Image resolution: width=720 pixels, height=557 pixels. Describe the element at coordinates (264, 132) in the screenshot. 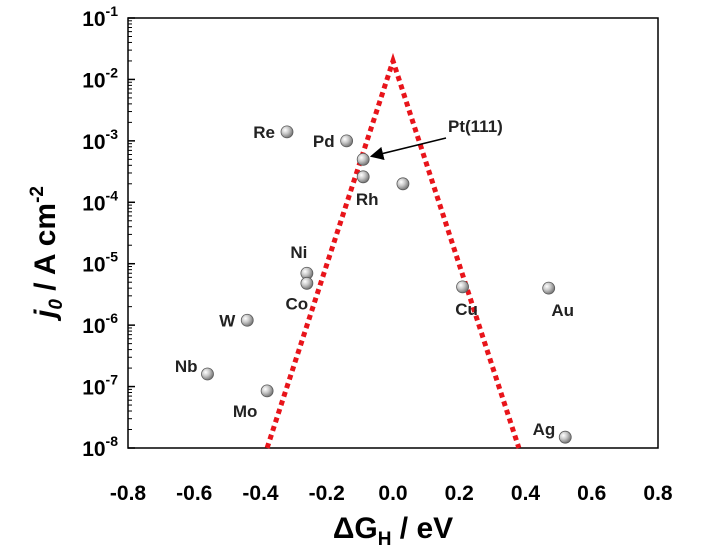

I see `point-label: Re` at that location.